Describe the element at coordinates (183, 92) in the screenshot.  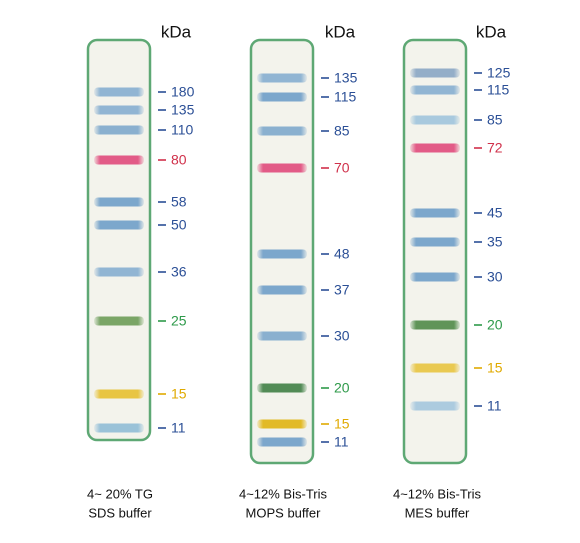
I see `band-label: 180` at that location.